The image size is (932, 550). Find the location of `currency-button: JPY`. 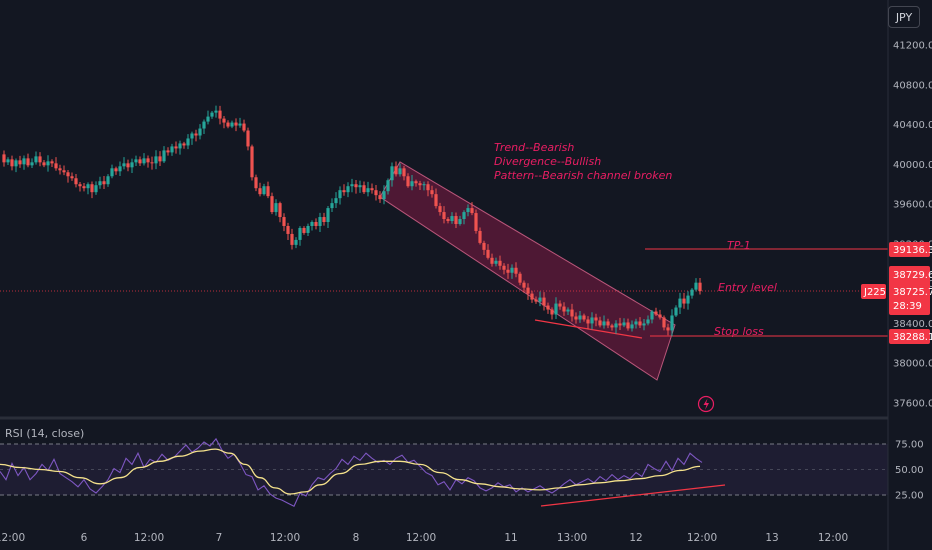

currency-button: JPY is located at coordinates (904, 17).